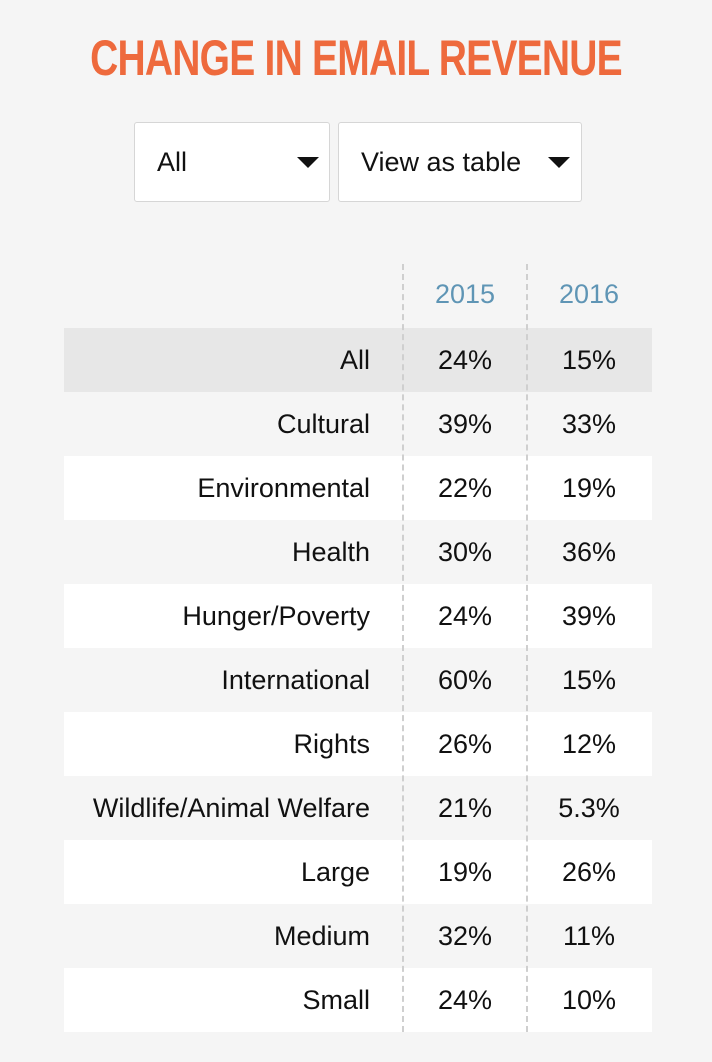 The height and width of the screenshot is (1062, 712). I want to click on table-row: Small 24% 10%, so click(358, 1000).